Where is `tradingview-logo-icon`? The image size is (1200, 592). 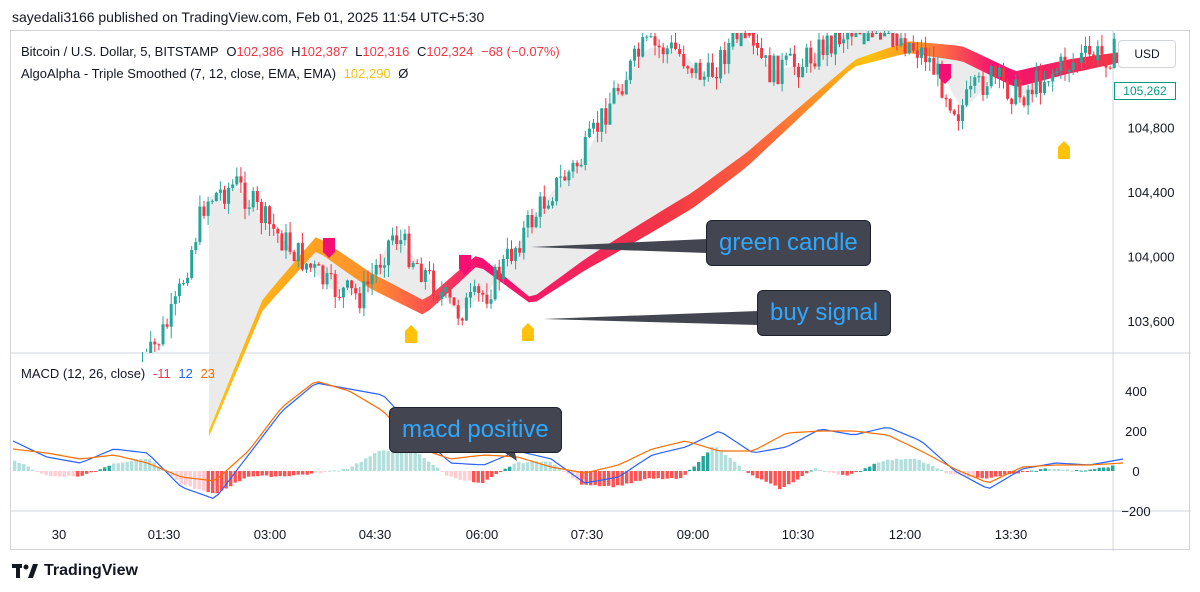
tradingview-logo-icon is located at coordinates (25, 571).